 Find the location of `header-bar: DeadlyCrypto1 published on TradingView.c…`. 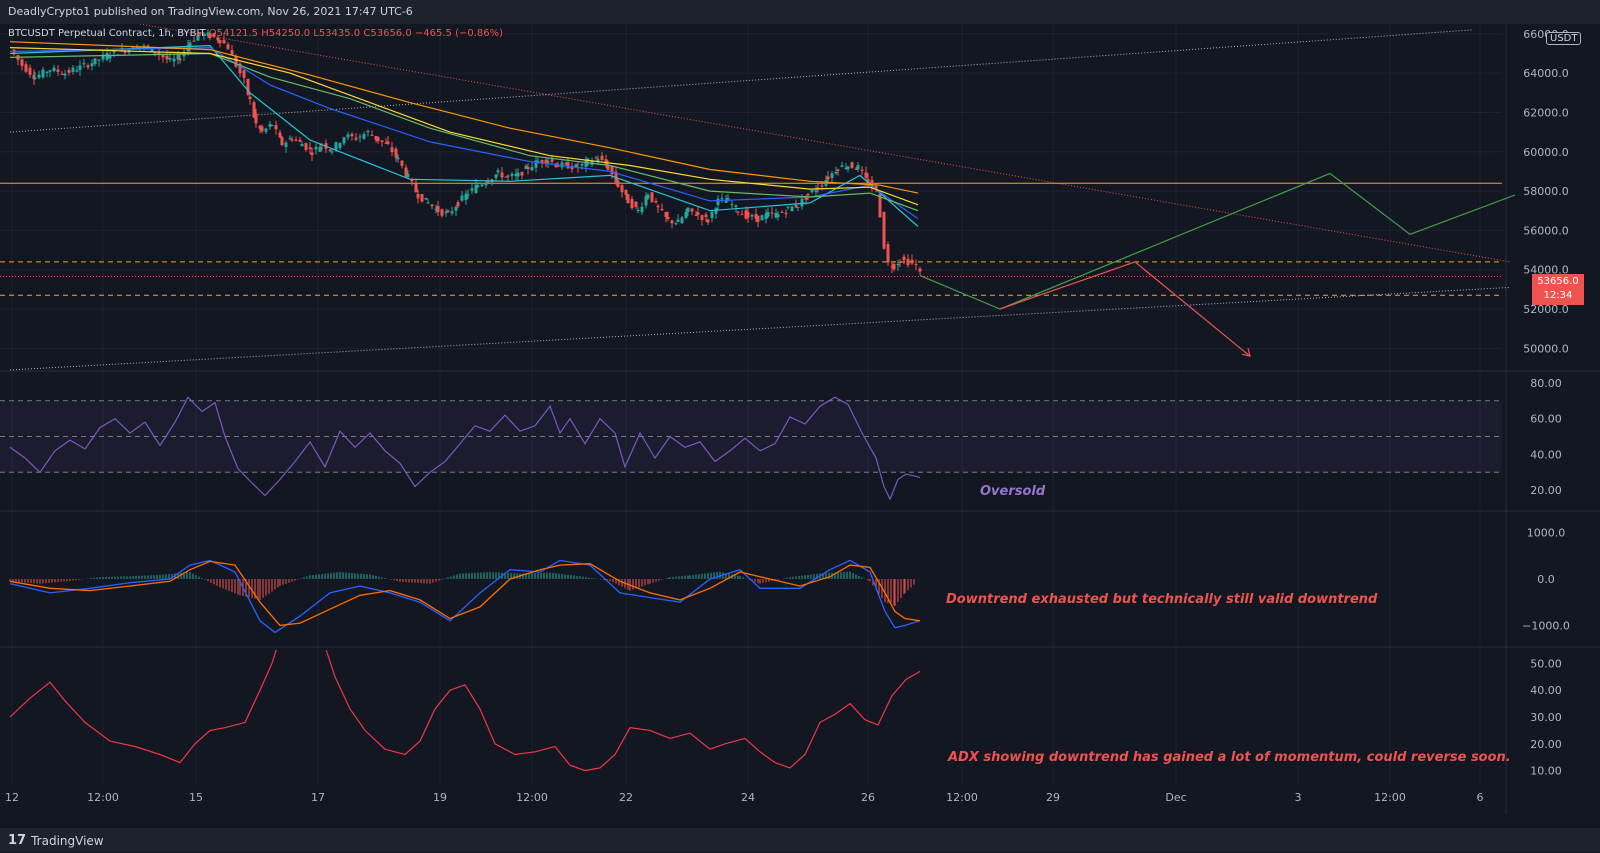

header-bar: DeadlyCrypto1 published on TradingView.c… is located at coordinates (800, 12).